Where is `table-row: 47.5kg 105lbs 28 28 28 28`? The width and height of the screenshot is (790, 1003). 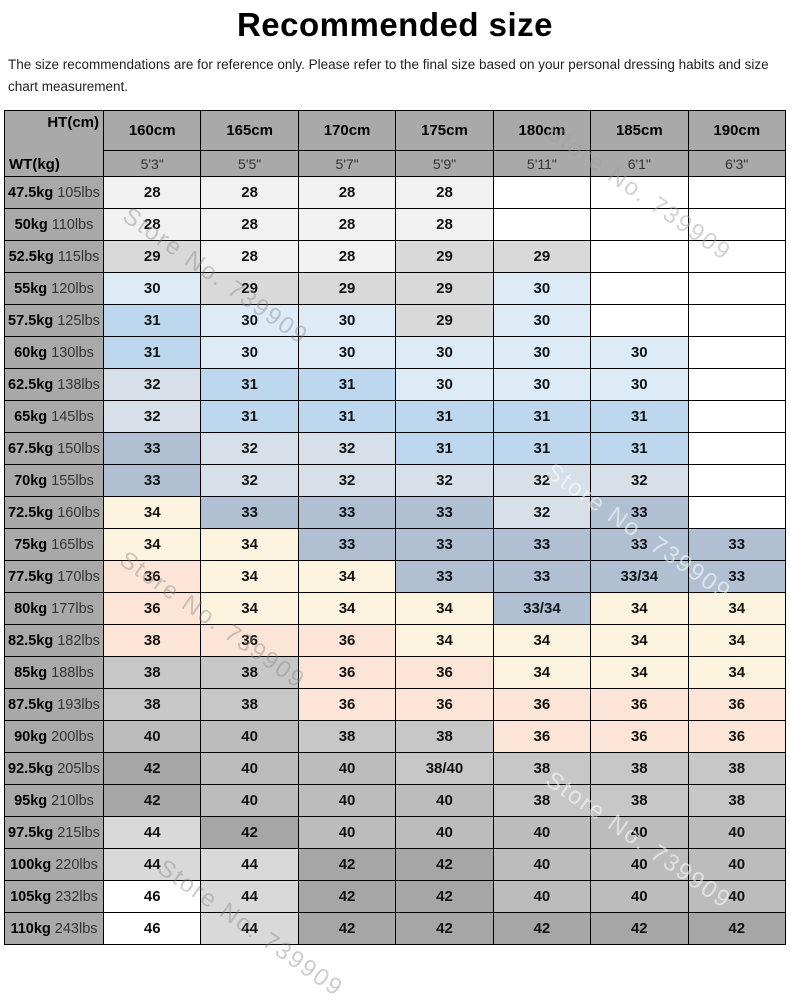
table-row: 47.5kg 105lbs 28 28 28 28 is located at coordinates (395, 193).